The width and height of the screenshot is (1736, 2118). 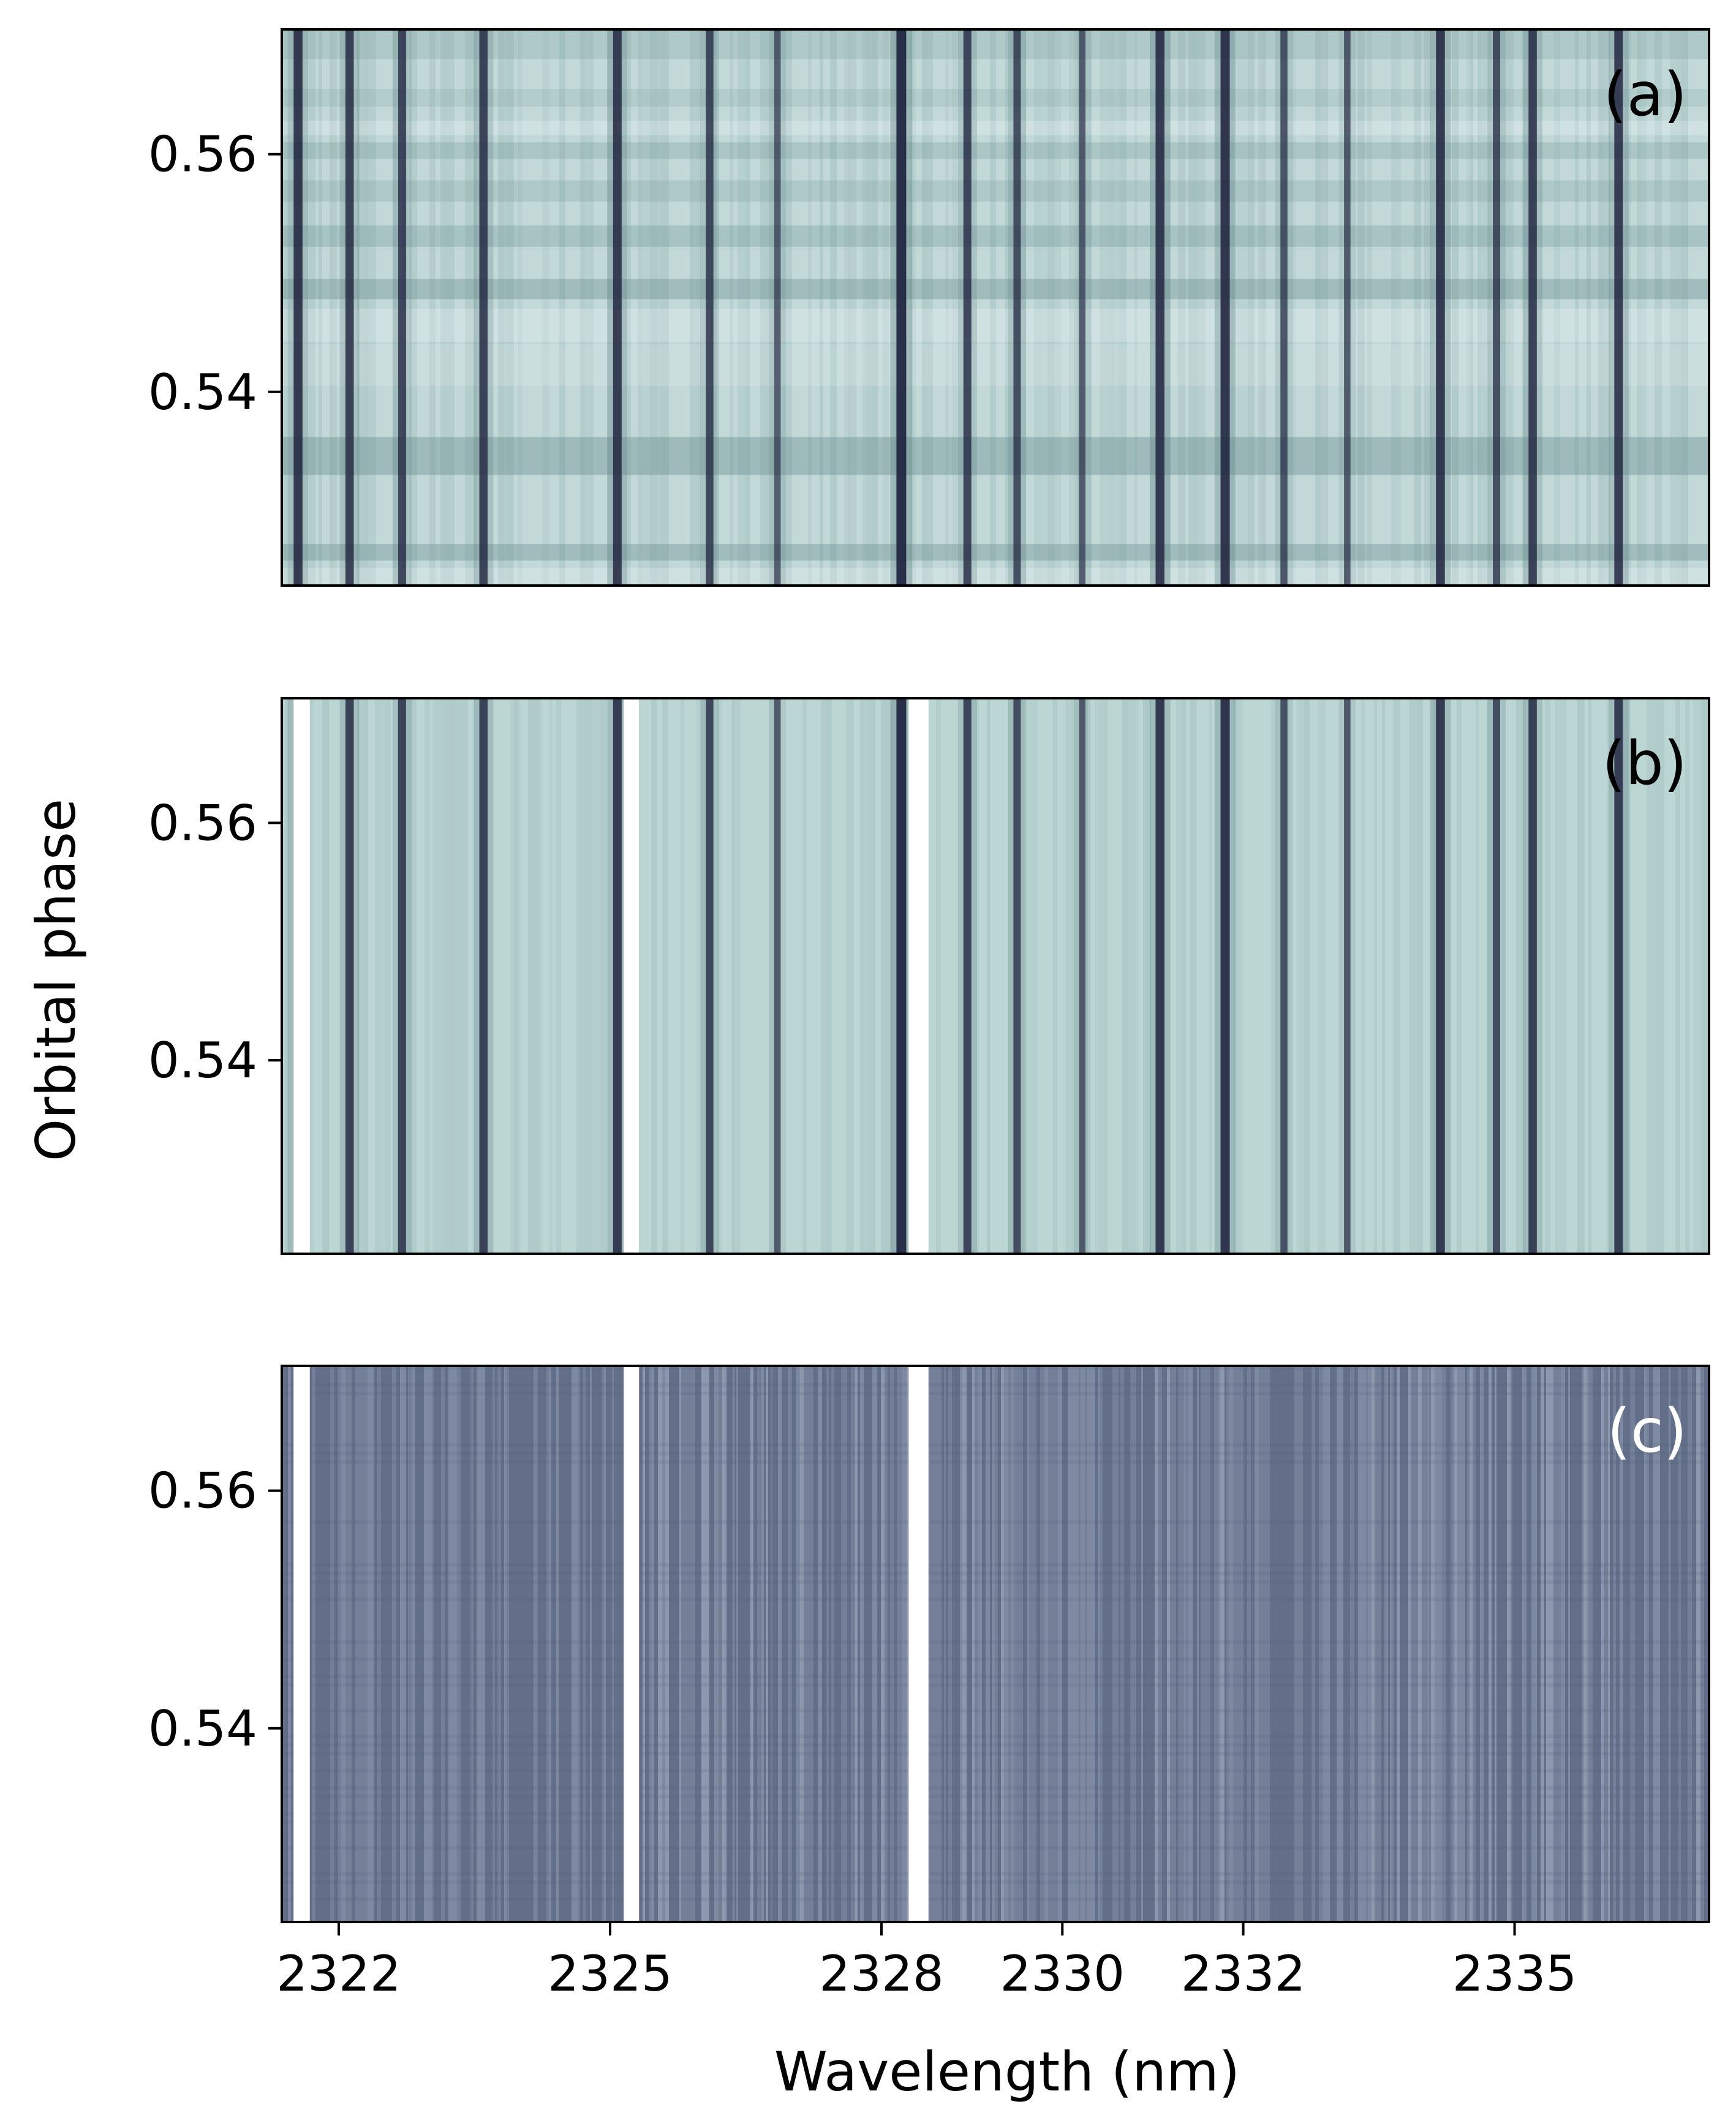 What do you see at coordinates (215, 941) in the screenshot?
I see `panel-b-y-ticks: 0.54 0.56` at bounding box center [215, 941].